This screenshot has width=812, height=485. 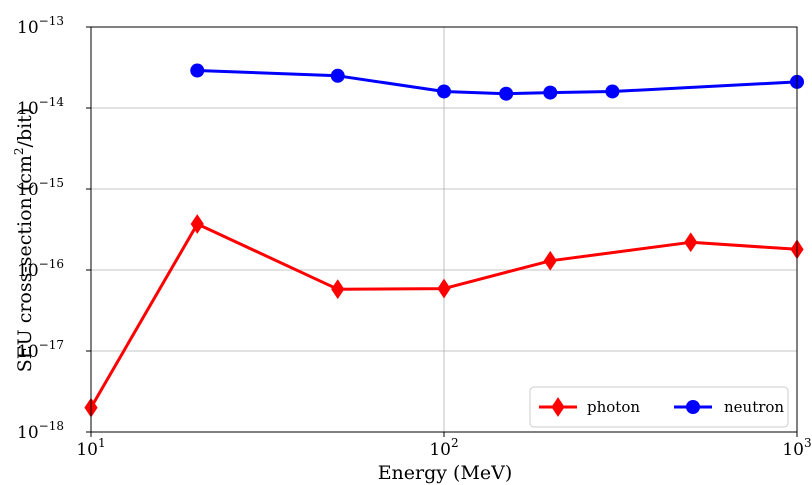 I want to click on x-axis-label: Energy (MeV), so click(x=445, y=473).